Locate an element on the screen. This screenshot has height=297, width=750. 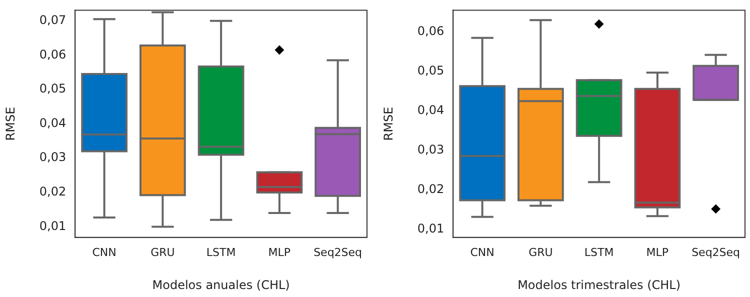
x-axis-title: Modelos anuales (CHL) is located at coordinates (221, 285).